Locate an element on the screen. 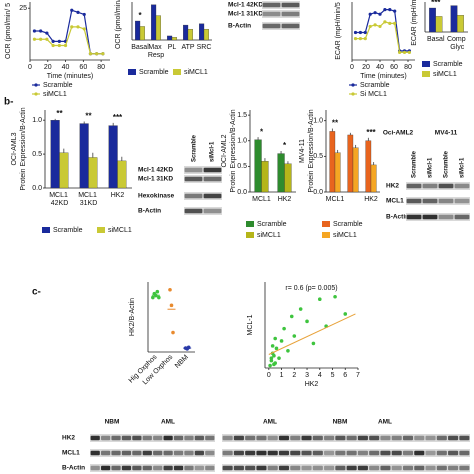 Image resolution: width=474 pixels, height=474 pixels. x-tick-label: Basal is located at coordinates (436, 39).